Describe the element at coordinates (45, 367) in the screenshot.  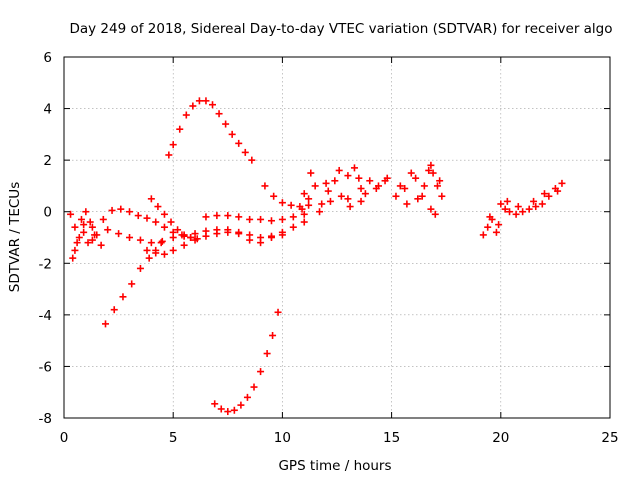
I see `y-tick-label: -6` at that location.